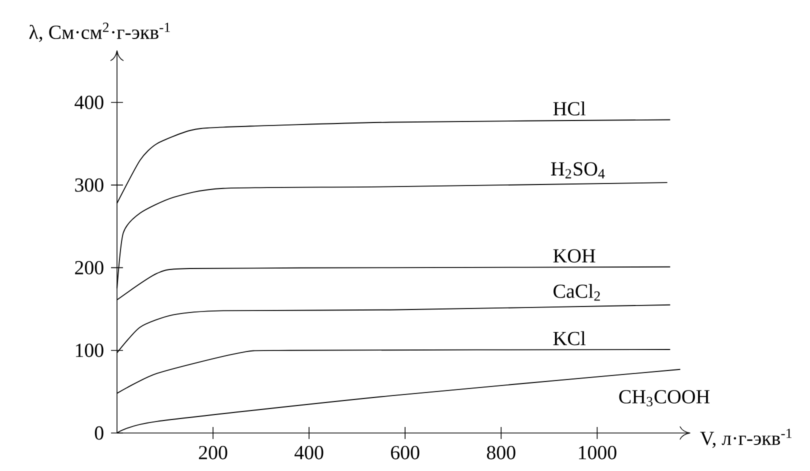 Image resolution: width=810 pixels, height=471 pixels. What do you see at coordinates (578, 170) in the screenshot?
I see `series-label: H$_{2}$SO$_{4}$` at bounding box center [578, 170].